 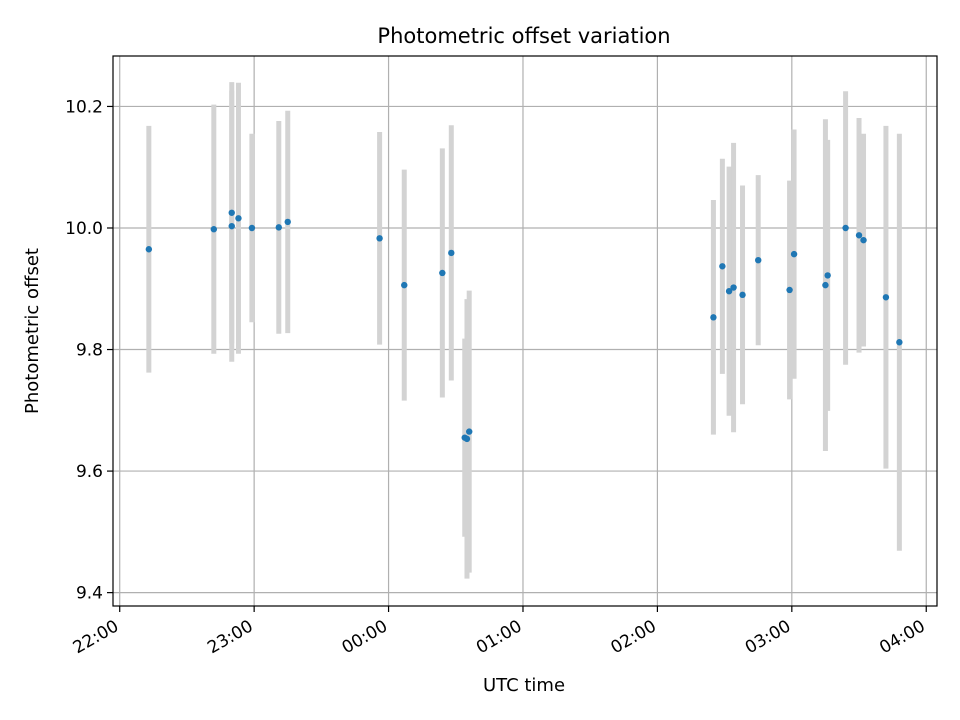 I want to click on x-axis-label: UTC time, so click(x=524, y=685).